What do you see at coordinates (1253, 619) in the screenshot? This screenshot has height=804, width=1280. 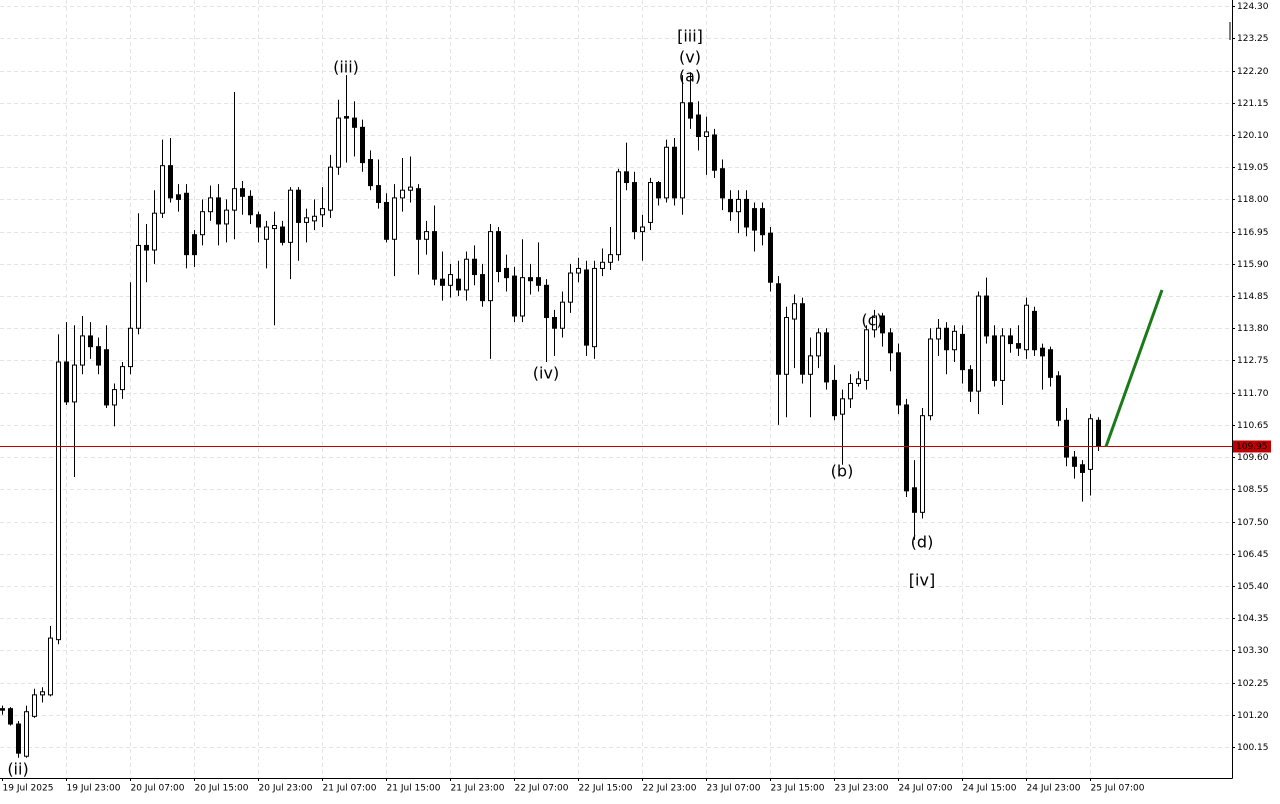 I see `y-tick-label: 104.35` at bounding box center [1253, 619].